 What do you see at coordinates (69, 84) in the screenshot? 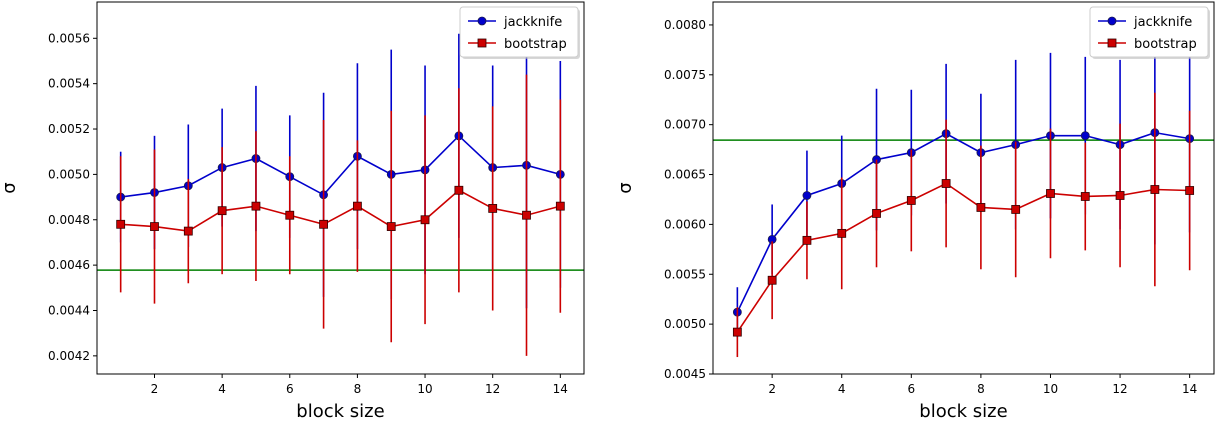
I see `y-tick-label: 0.0054` at bounding box center [69, 84].